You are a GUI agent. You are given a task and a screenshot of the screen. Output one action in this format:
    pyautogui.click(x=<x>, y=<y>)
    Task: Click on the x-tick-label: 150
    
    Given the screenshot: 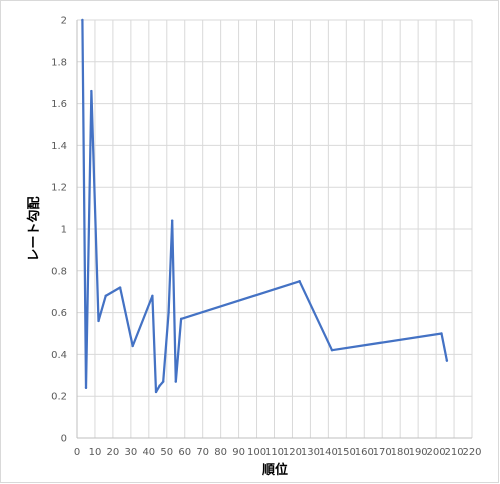 What is the action you would take?
    pyautogui.click(x=346, y=452)
    